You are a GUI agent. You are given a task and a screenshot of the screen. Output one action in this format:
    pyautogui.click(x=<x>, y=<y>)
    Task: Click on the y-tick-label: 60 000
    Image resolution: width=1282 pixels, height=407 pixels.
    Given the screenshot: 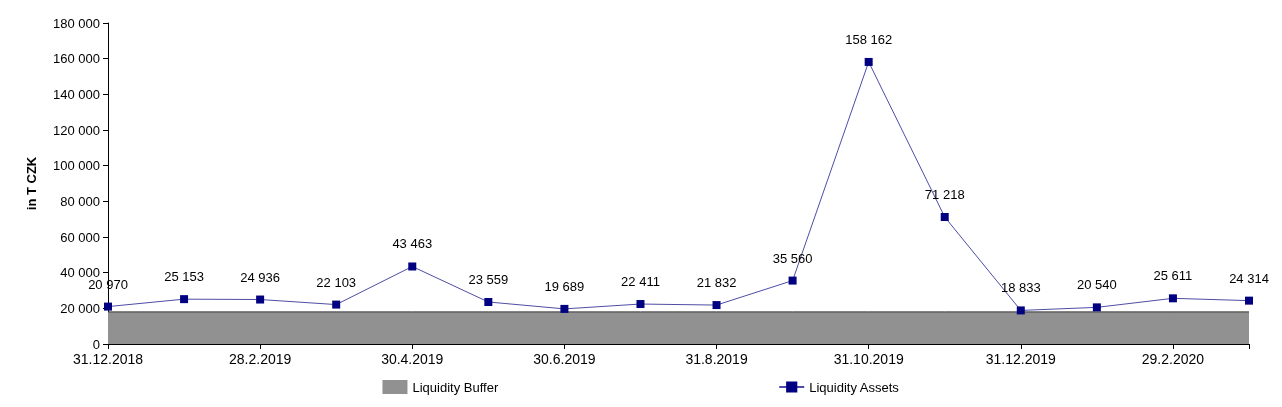 What is the action you would take?
    pyautogui.click(x=80, y=237)
    